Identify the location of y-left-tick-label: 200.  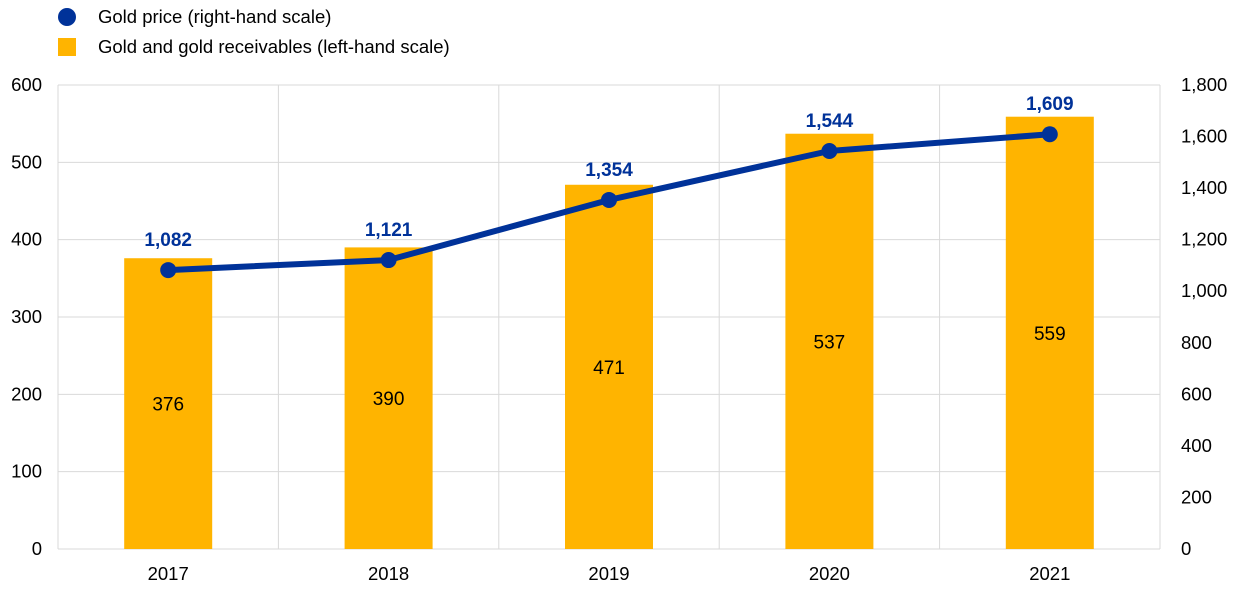
(26, 393).